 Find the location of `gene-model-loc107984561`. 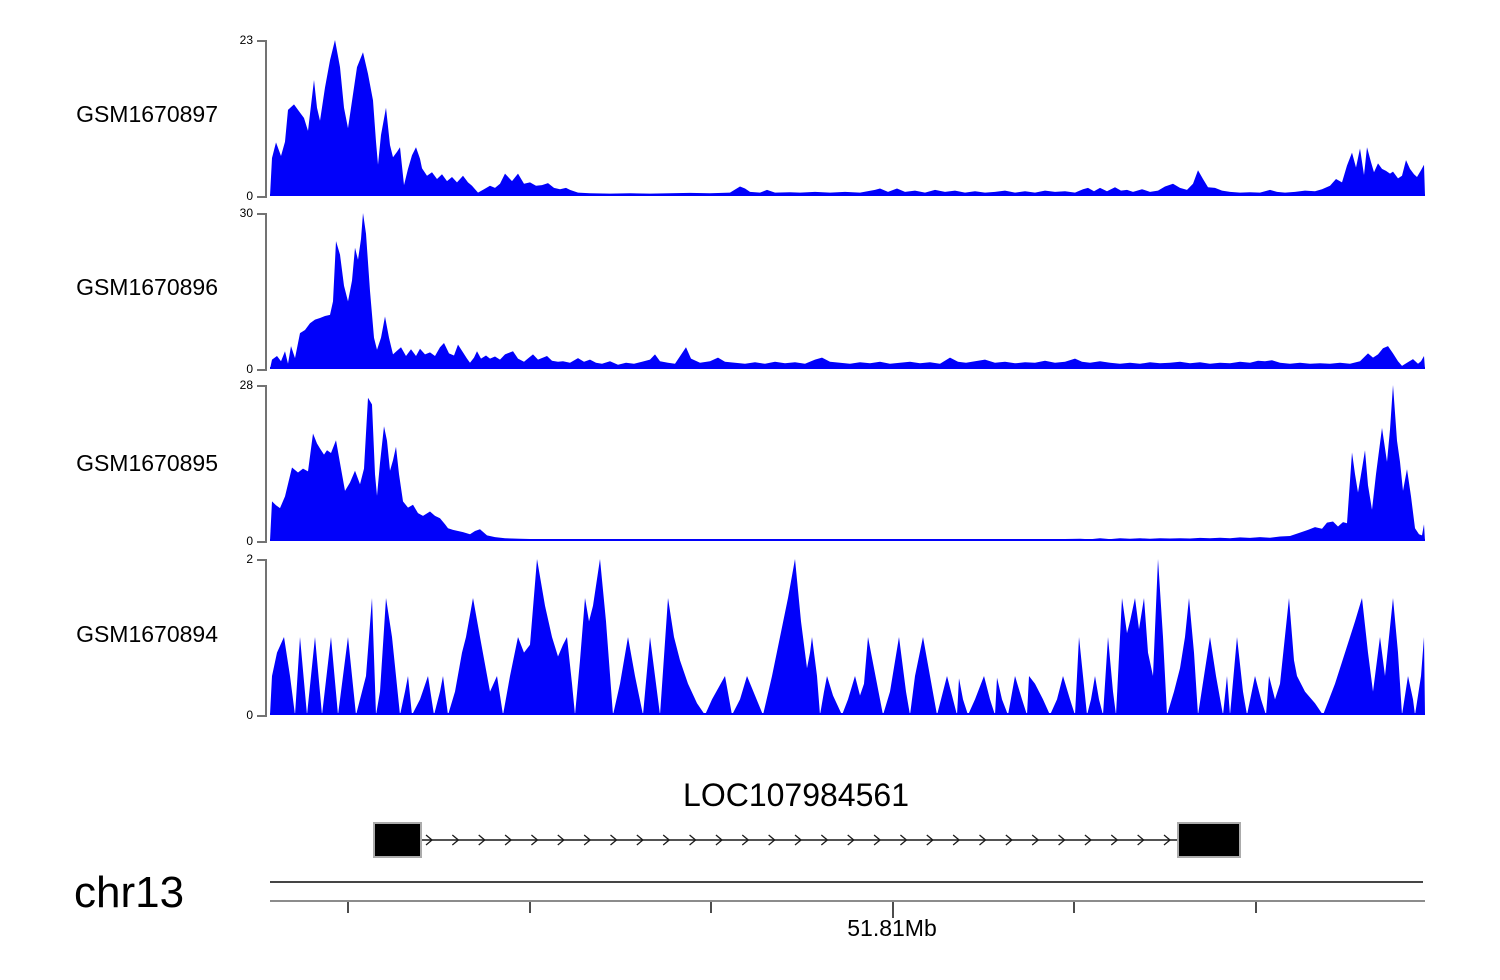

gene-model-loc107984561 is located at coordinates (807, 840).